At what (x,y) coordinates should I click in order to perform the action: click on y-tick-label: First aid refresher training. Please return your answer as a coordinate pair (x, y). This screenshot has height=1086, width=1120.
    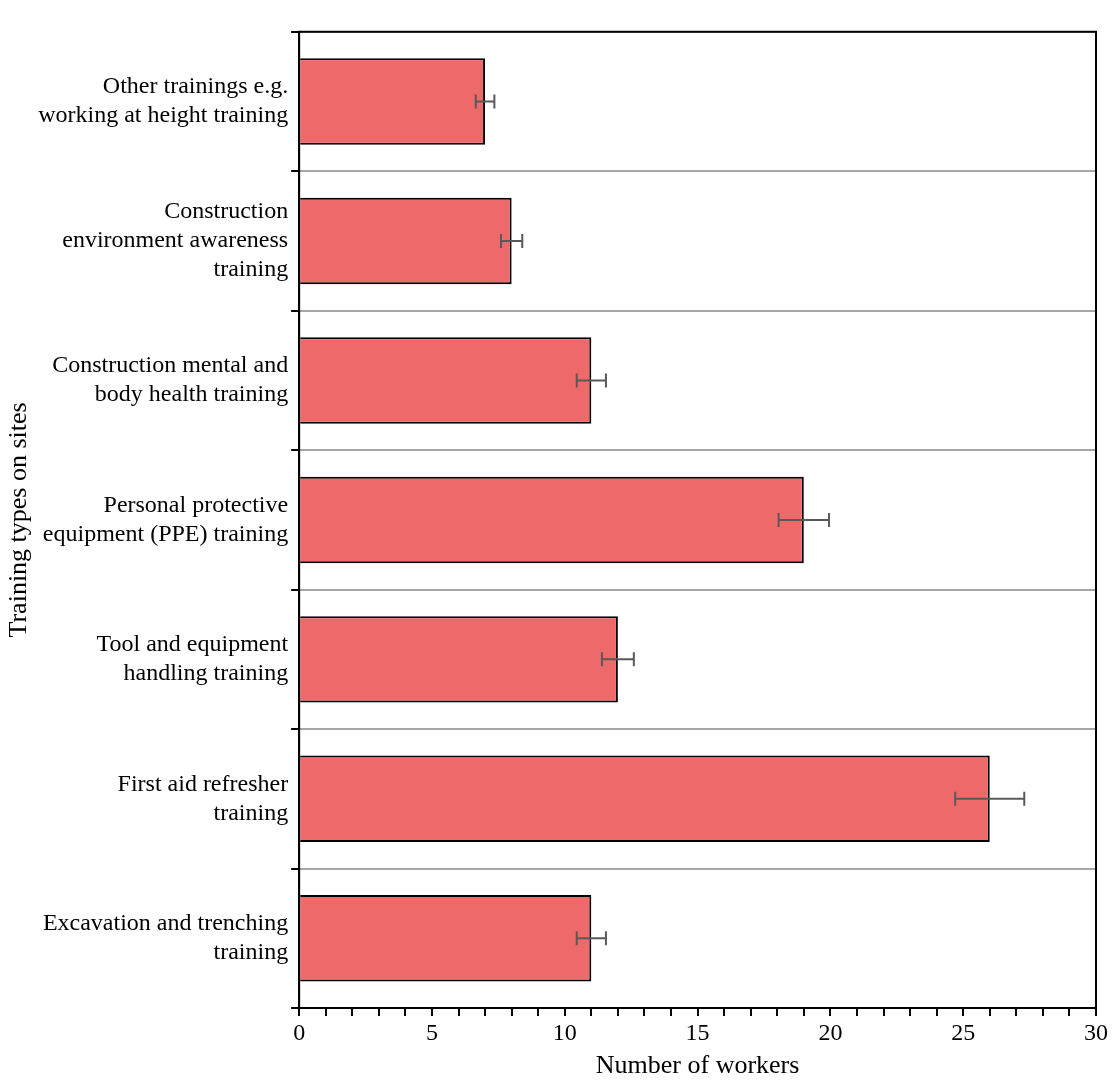
    Looking at the image, I should click on (203, 797).